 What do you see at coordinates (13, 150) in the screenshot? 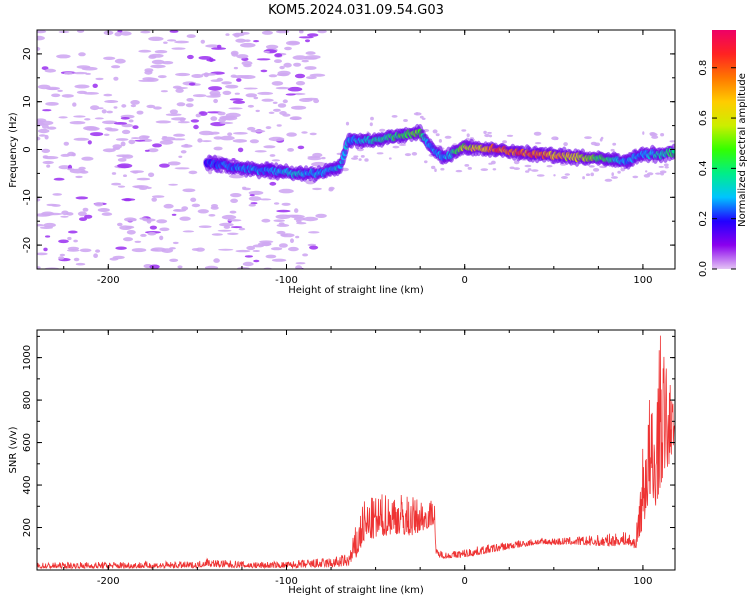
I see `spectrogram-ylabel: Frequency (Hz)` at bounding box center [13, 150].